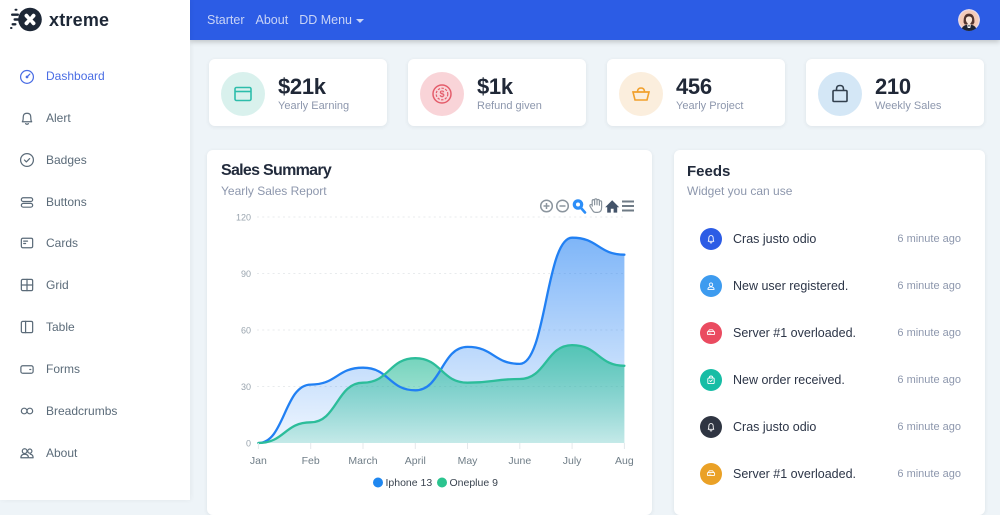 The height and width of the screenshot is (515, 1000). I want to click on svg-text: April, so click(415, 461).